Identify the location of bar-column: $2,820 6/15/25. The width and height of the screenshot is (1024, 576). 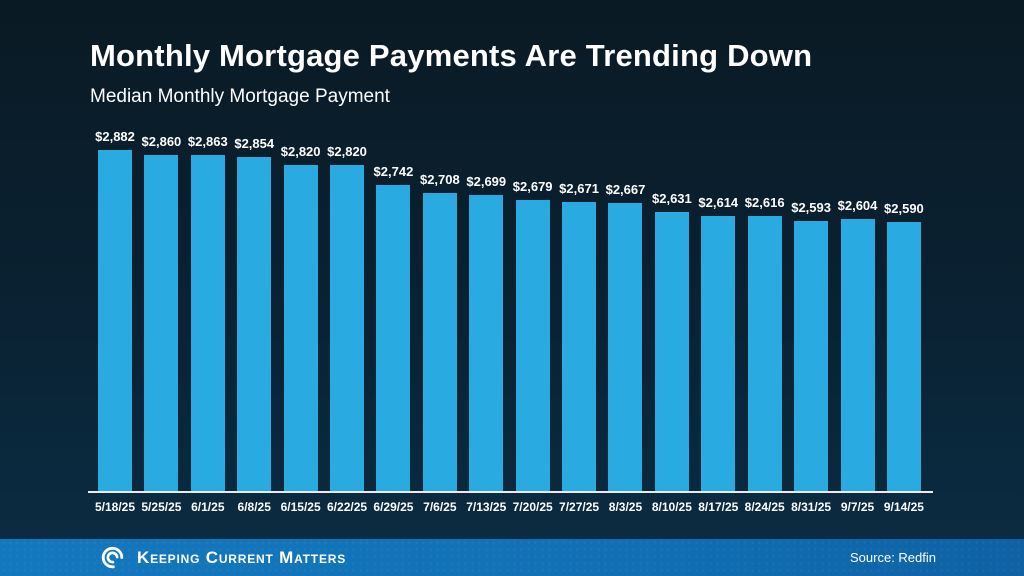
(301, 329).